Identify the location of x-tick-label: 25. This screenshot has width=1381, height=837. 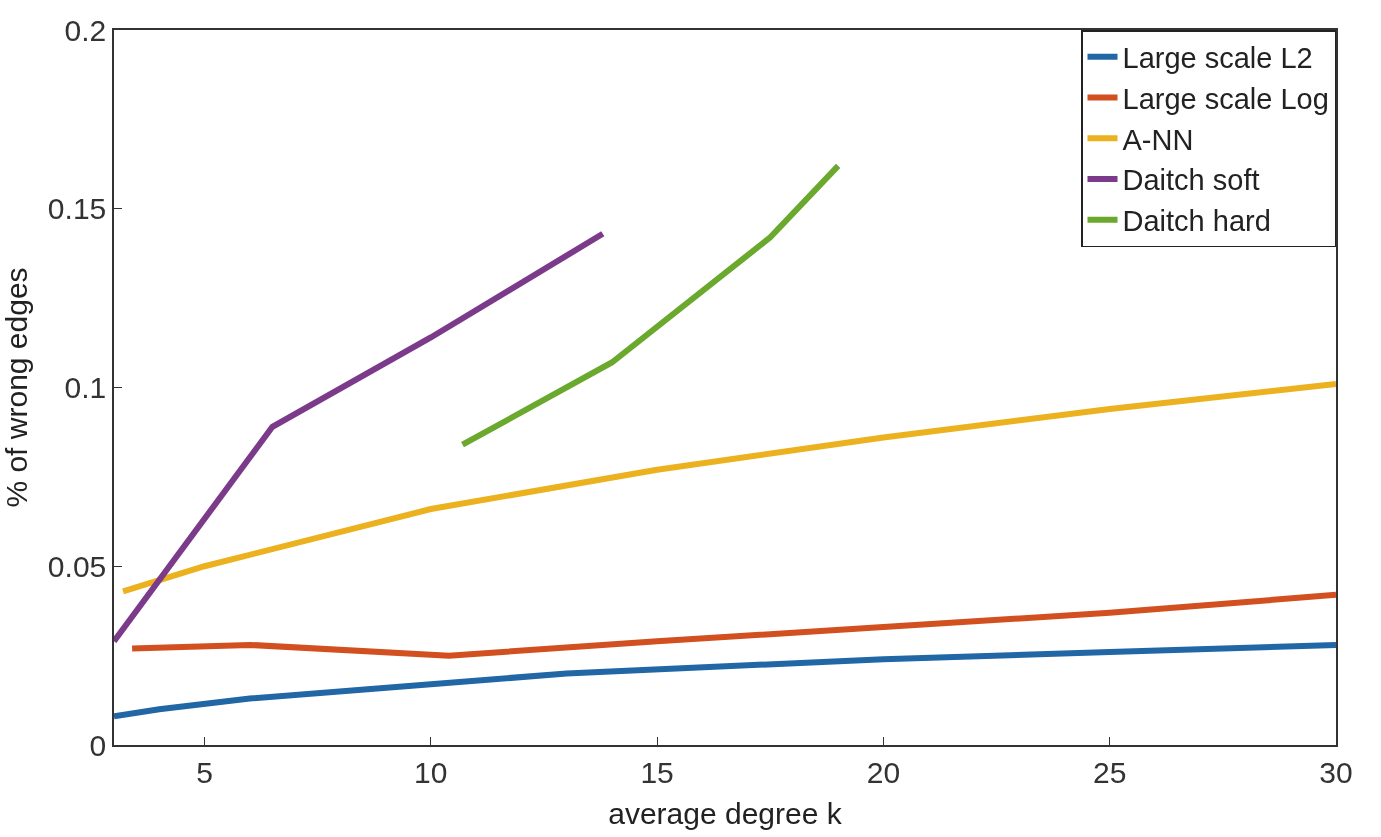
(1110, 772).